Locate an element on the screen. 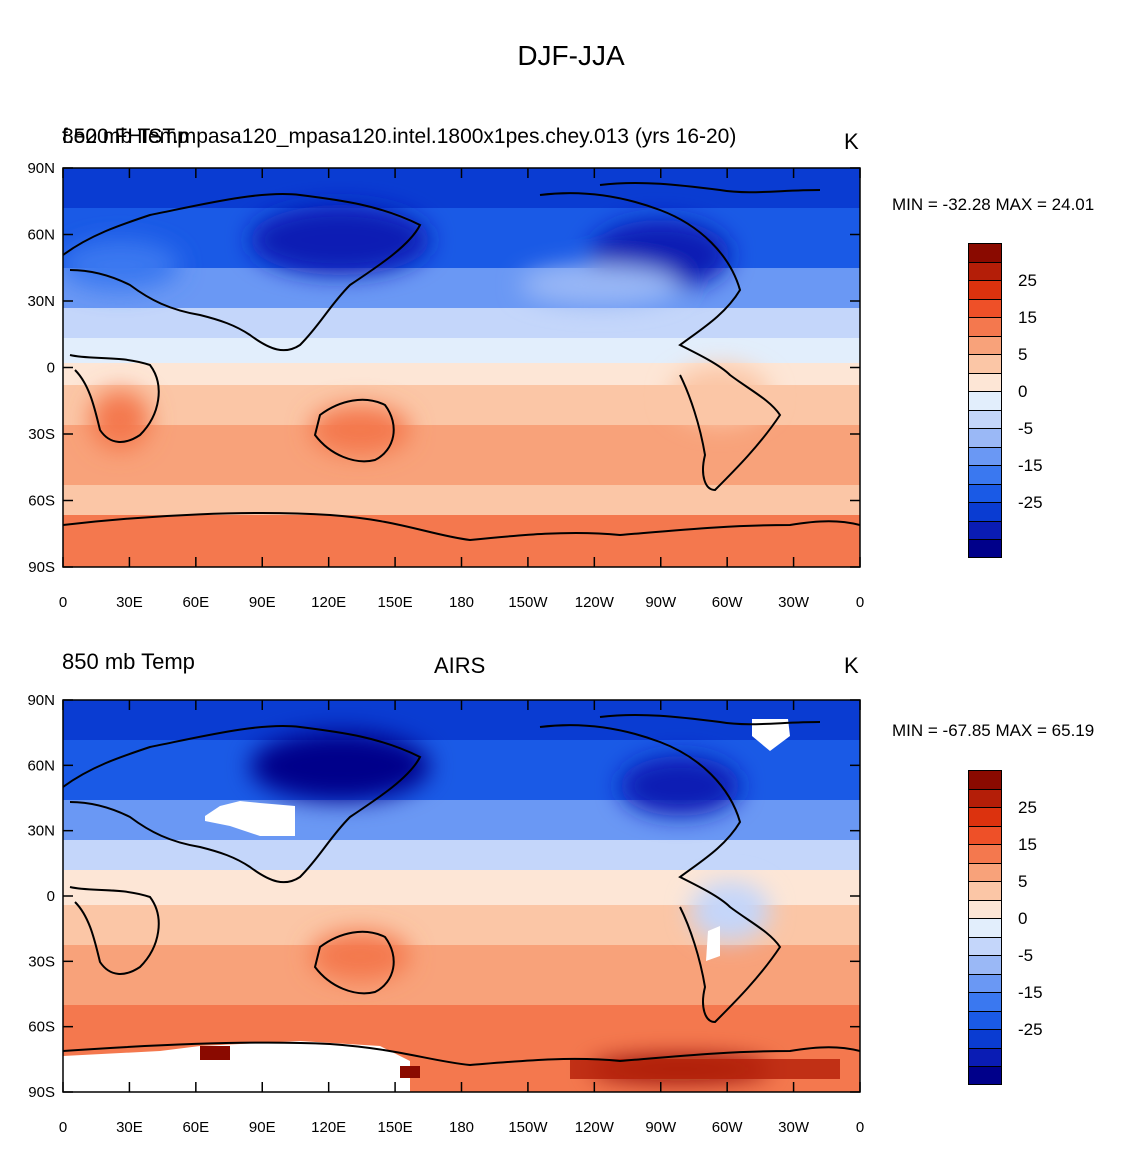 The height and width of the screenshot is (1161, 1142). minmax-label: MIN = -32.28 MAX = 24.01 is located at coordinates (993, 204).